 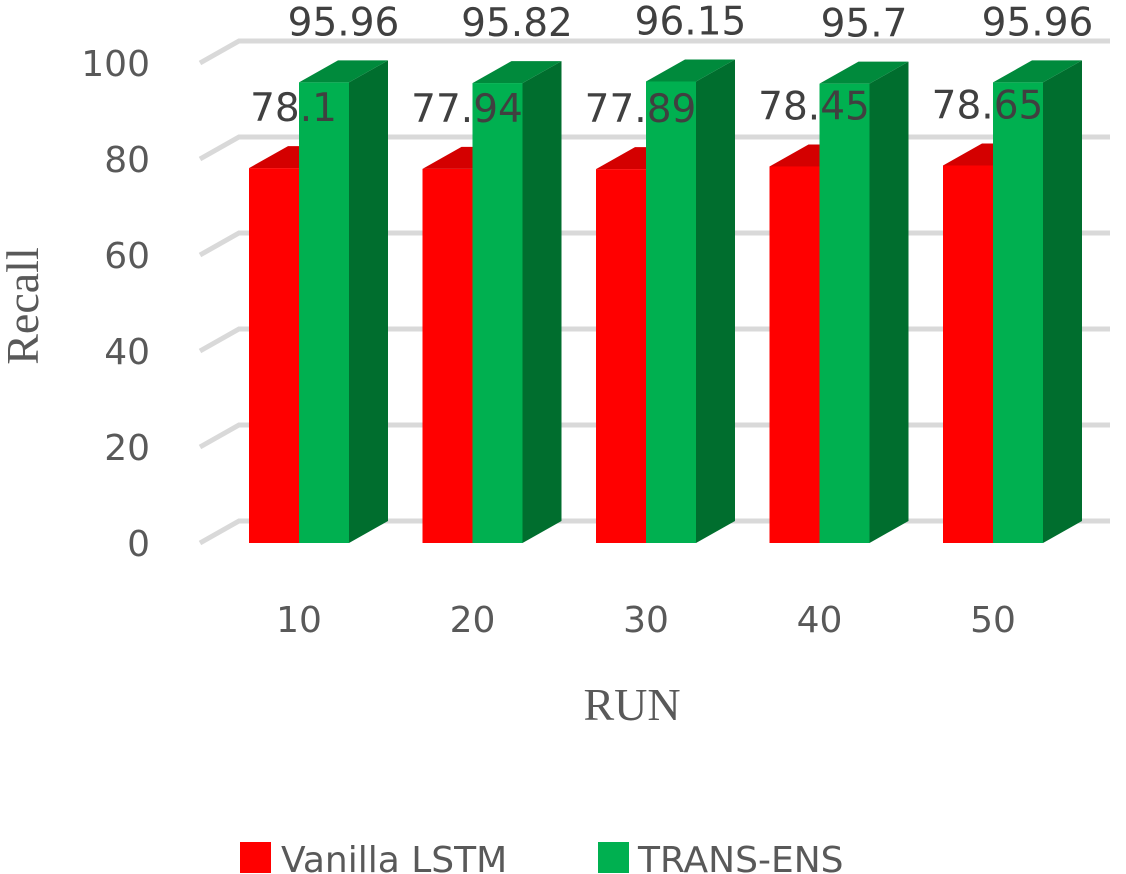 What do you see at coordinates (343, 71) in the screenshot?
I see `bar-trans-ens-10-top` at bounding box center [343, 71].